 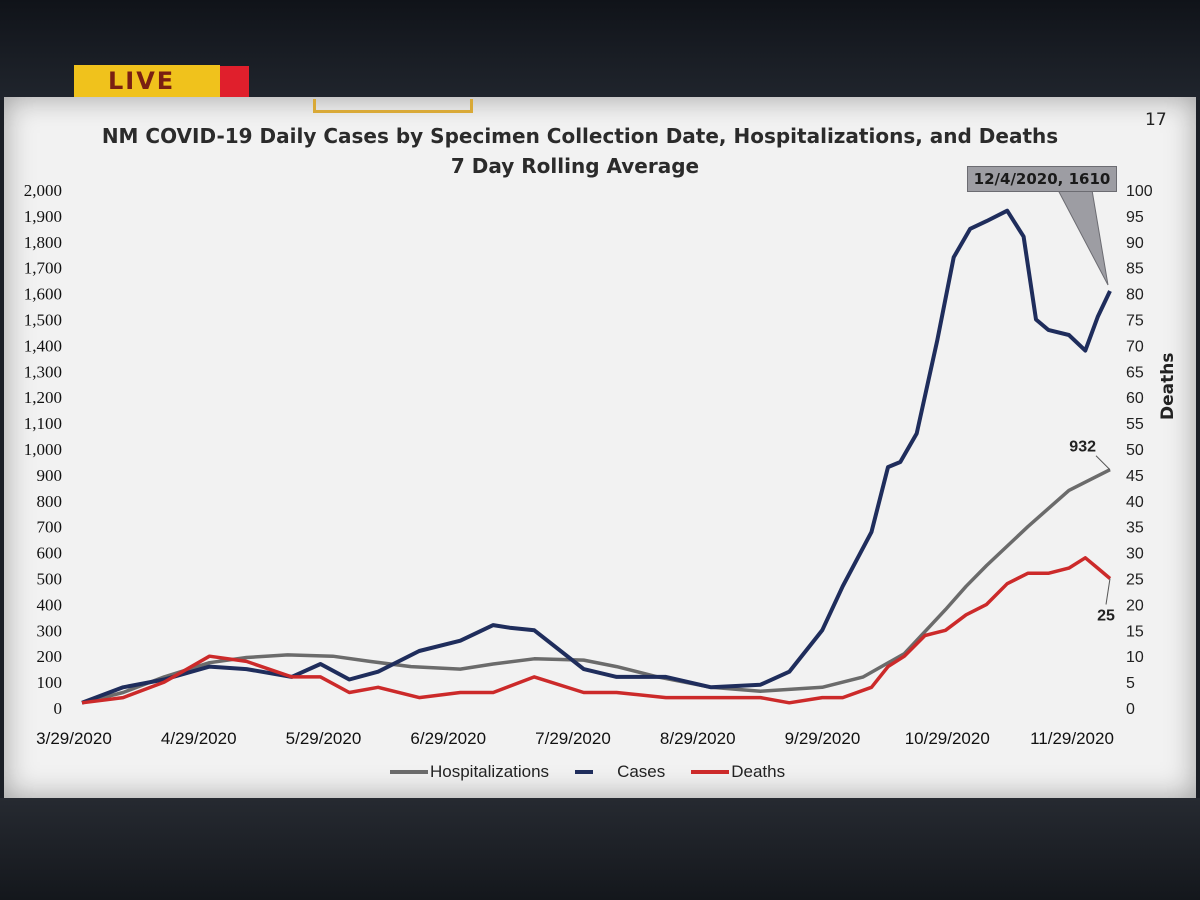 What do you see at coordinates (575, 166) in the screenshot?
I see `chart-subtitle: 7 Day Rolling Average` at bounding box center [575, 166].